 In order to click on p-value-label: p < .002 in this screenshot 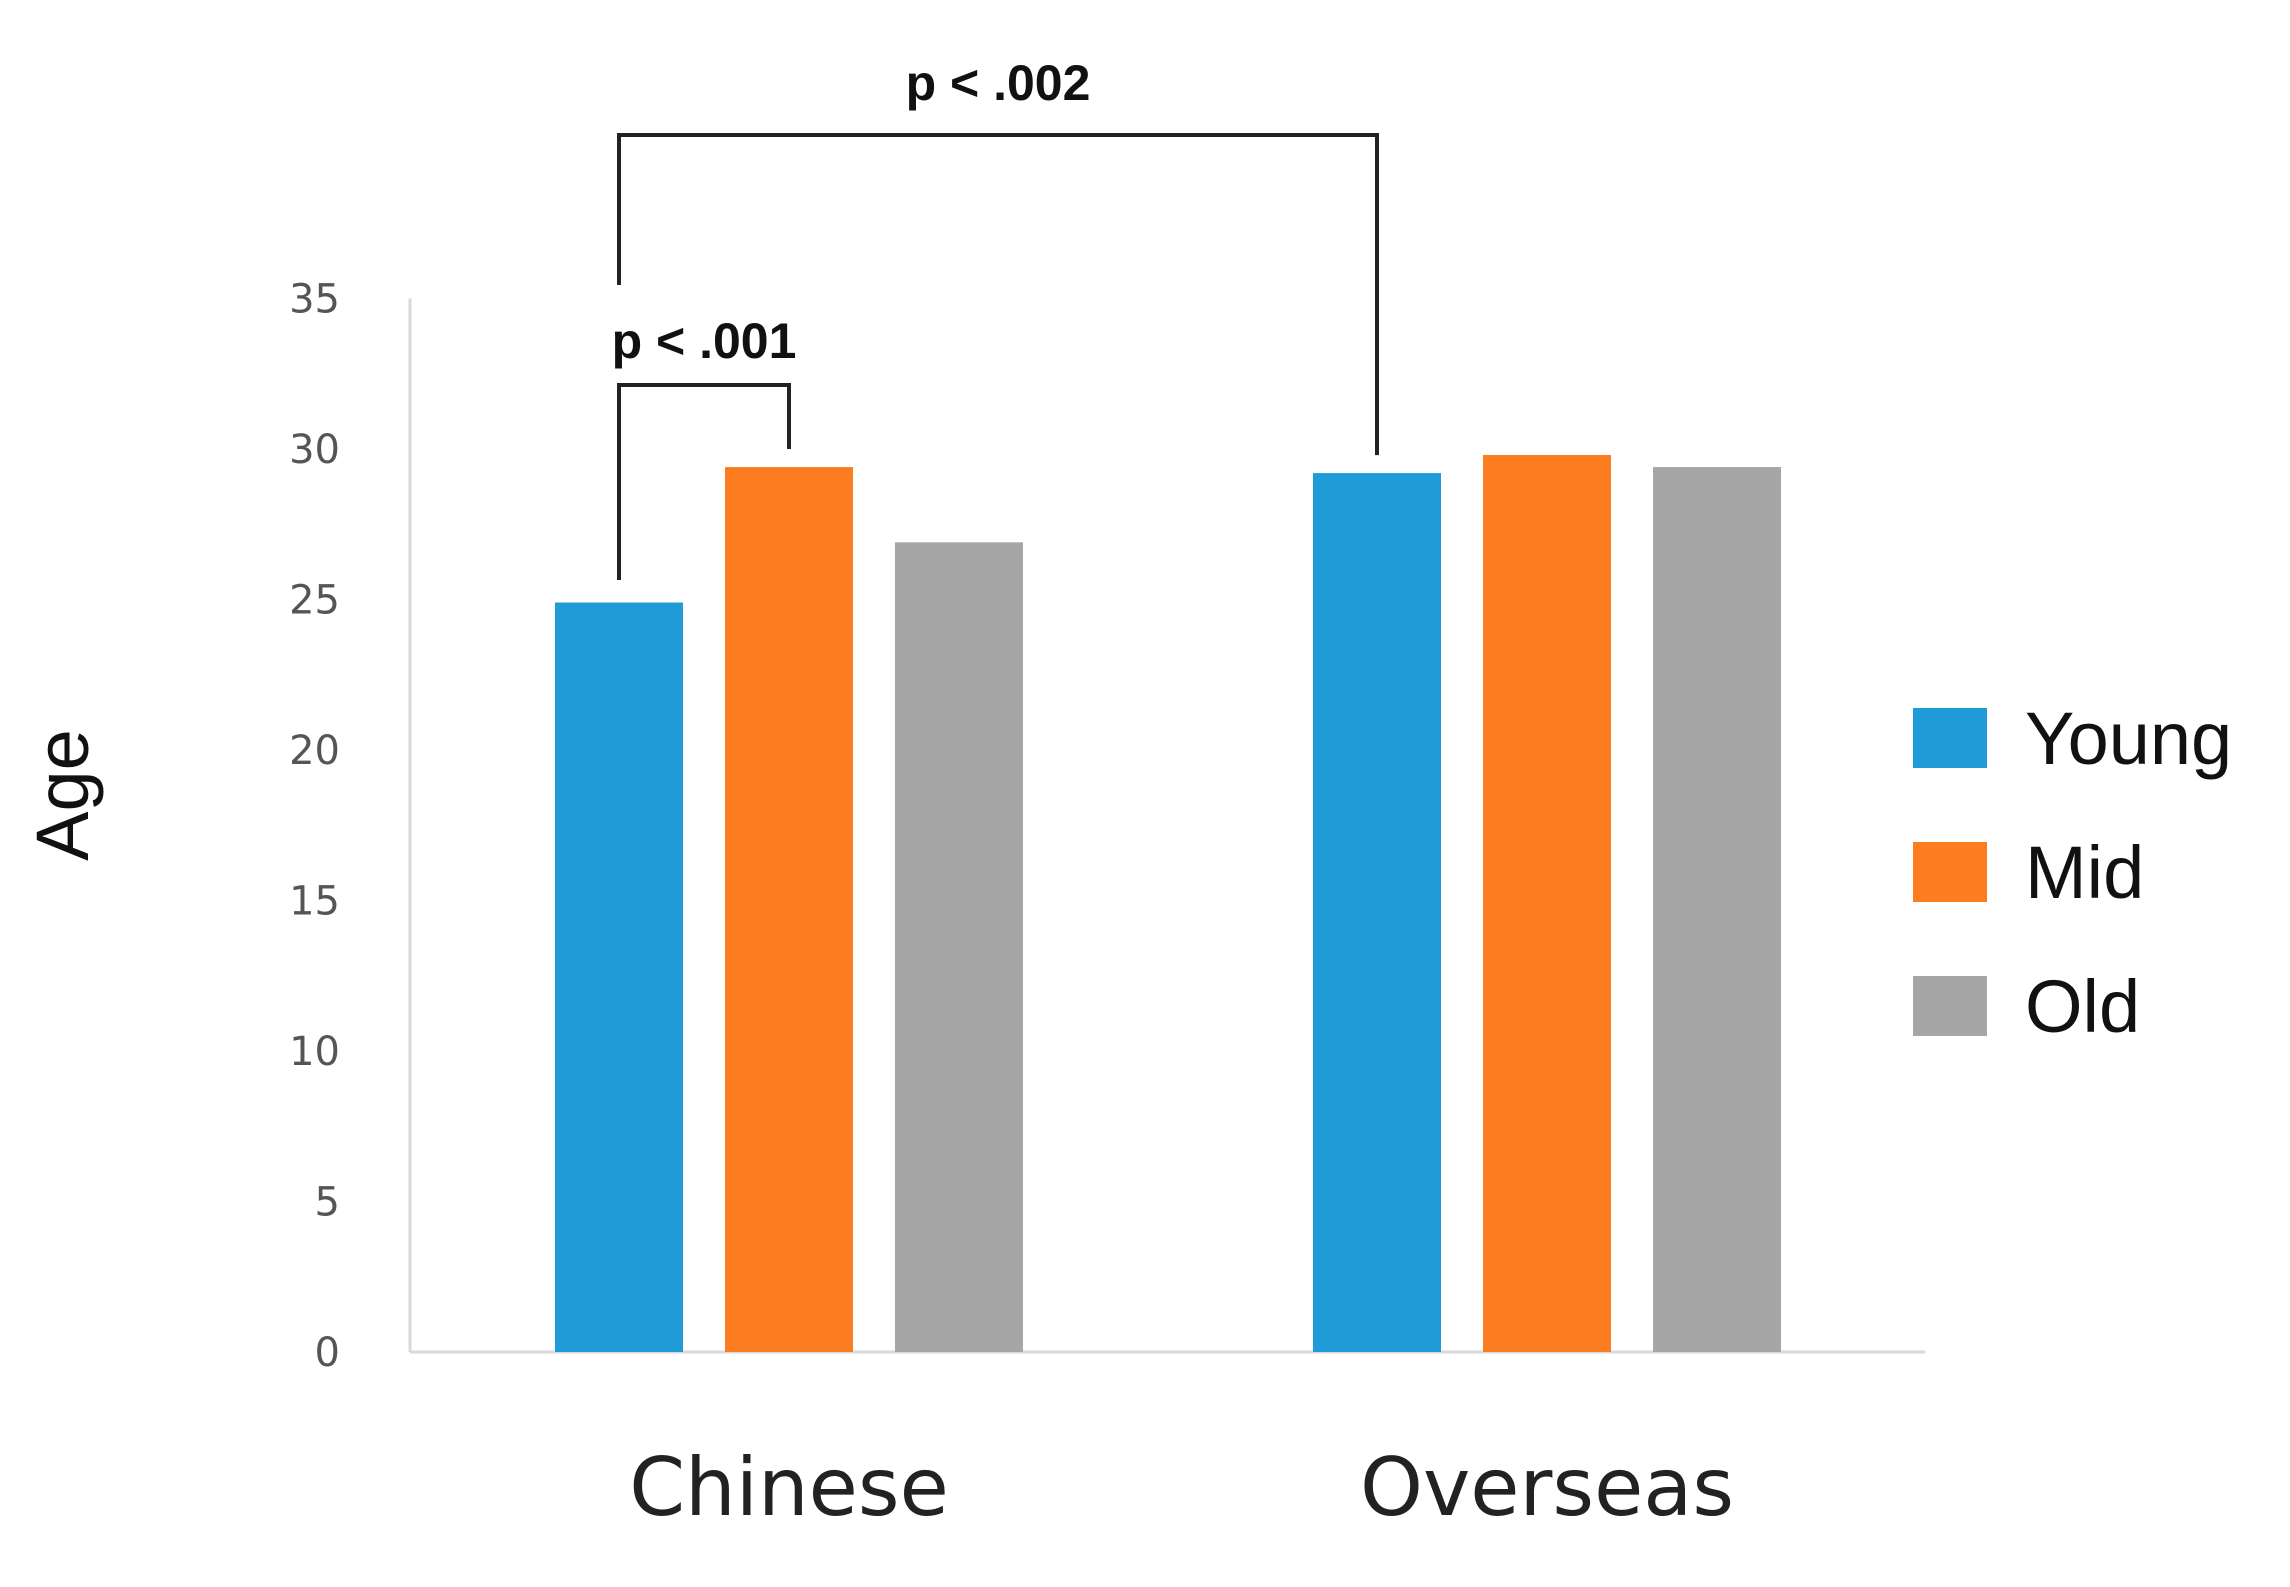, I will do `click(998, 83)`.